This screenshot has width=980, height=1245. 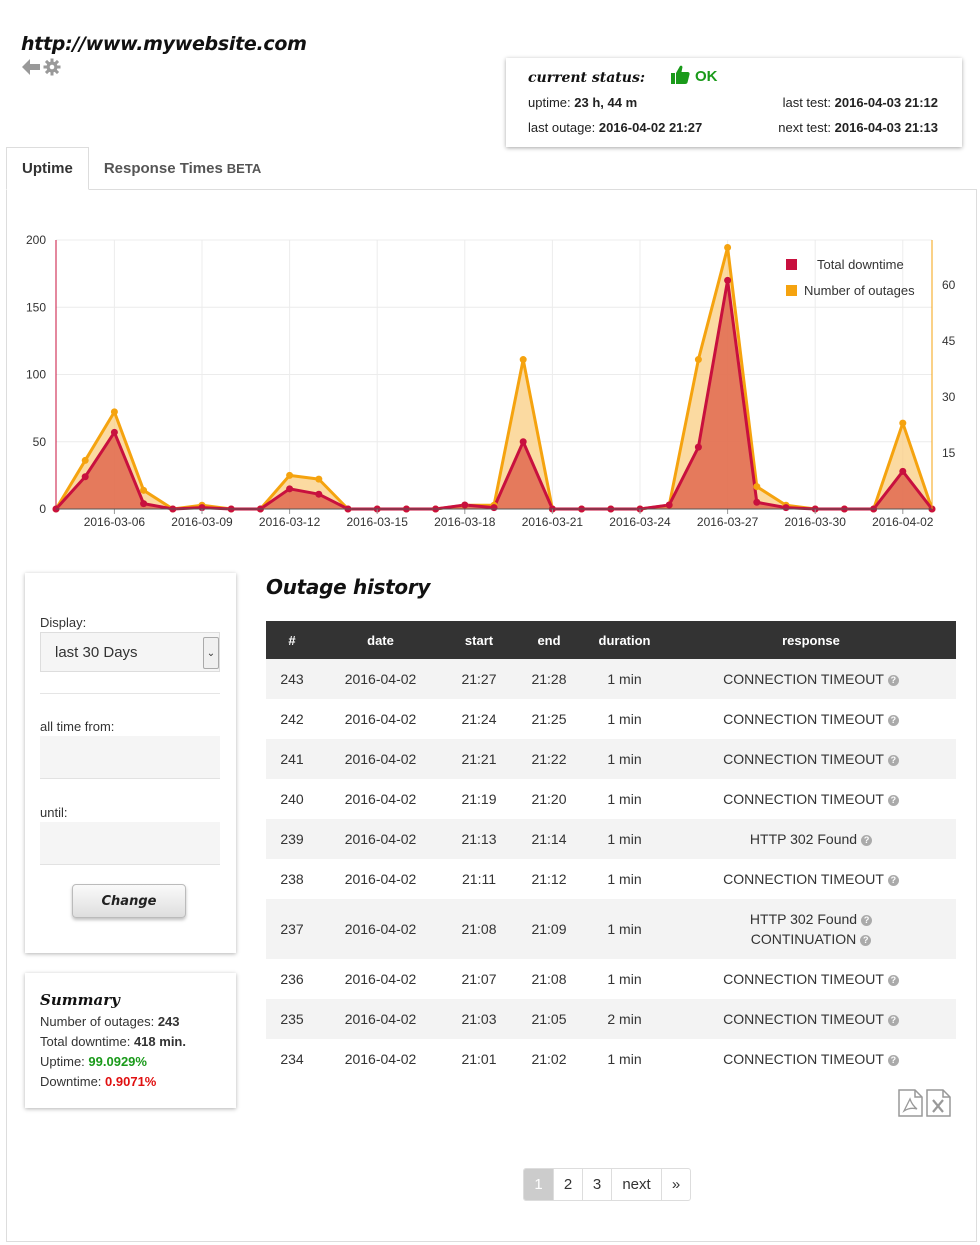 What do you see at coordinates (62, 1061) in the screenshot?
I see `summary-uptime-label: Uptime:` at bounding box center [62, 1061].